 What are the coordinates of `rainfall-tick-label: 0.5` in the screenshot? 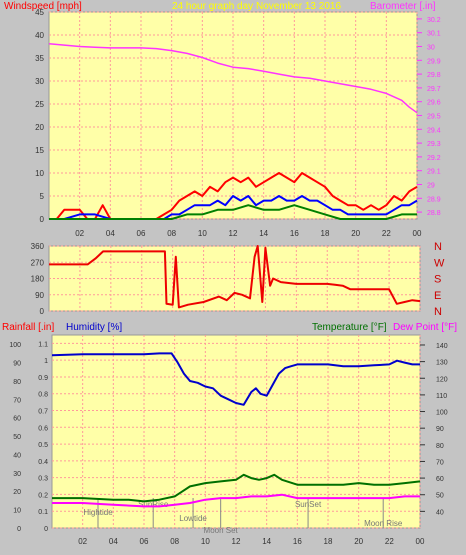 It's located at (43, 445).